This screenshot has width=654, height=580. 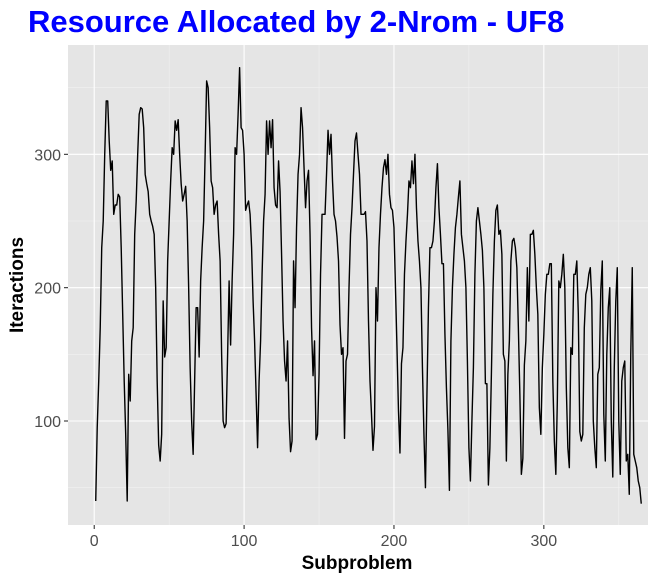 I want to click on x-tick-label: 0, so click(x=94, y=541).